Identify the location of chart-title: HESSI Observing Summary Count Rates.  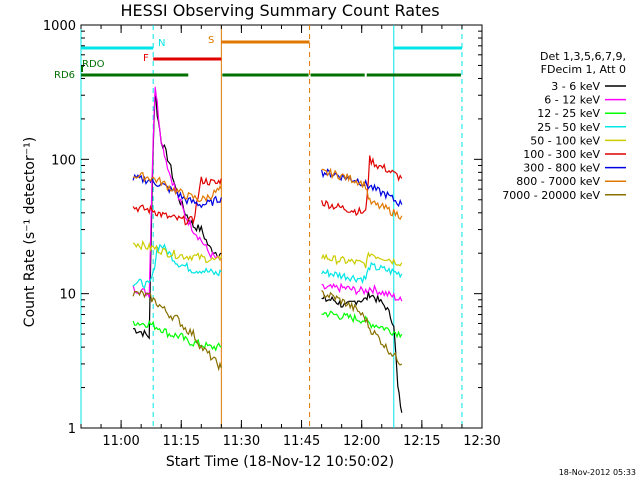
(279, 10).